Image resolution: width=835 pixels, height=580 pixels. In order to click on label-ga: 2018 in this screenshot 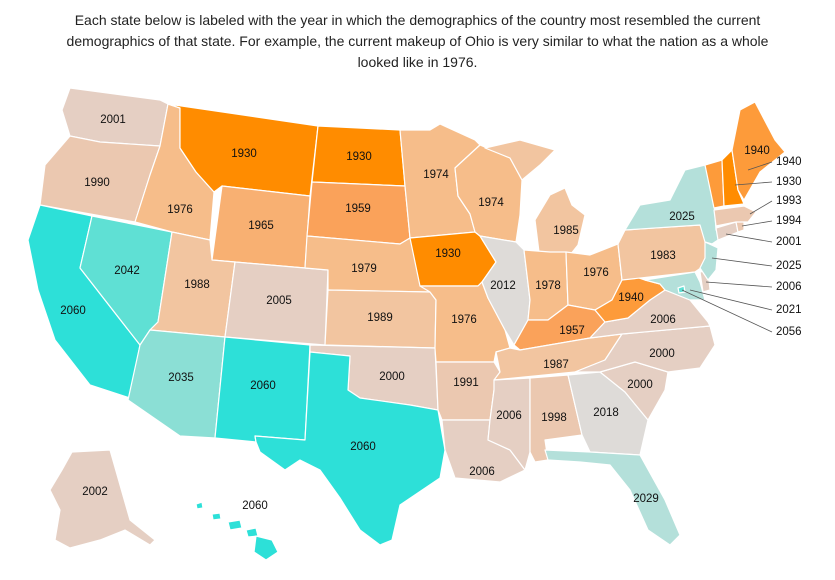, I will do `click(606, 413)`.